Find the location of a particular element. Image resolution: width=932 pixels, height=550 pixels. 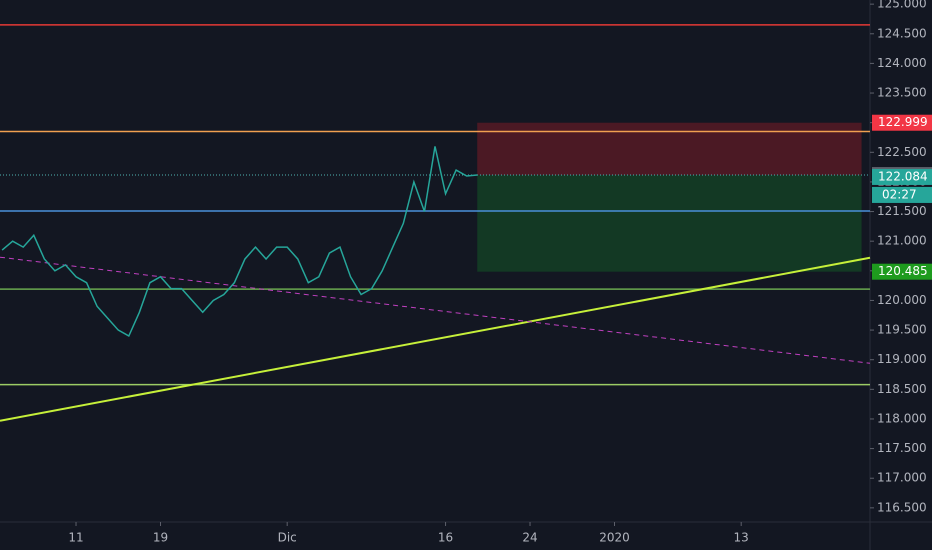

y-tick-label: 119.000 is located at coordinates (902, 359).